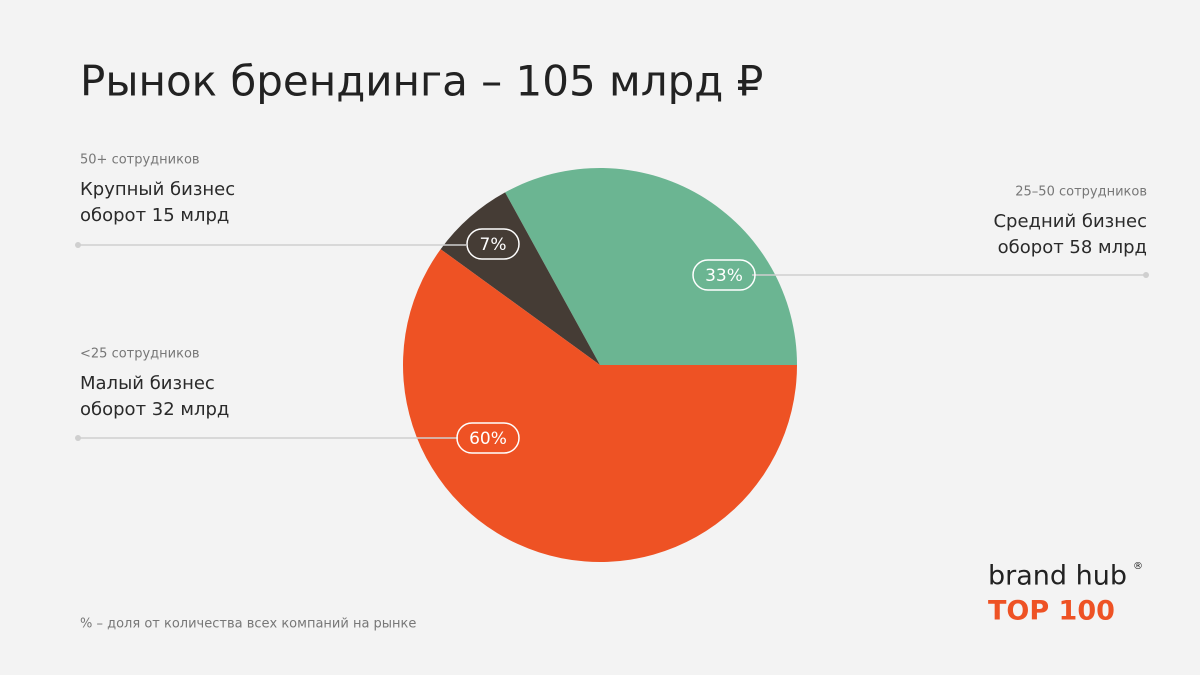  I want to click on legend-label: Крупный бизнес, so click(157, 189).